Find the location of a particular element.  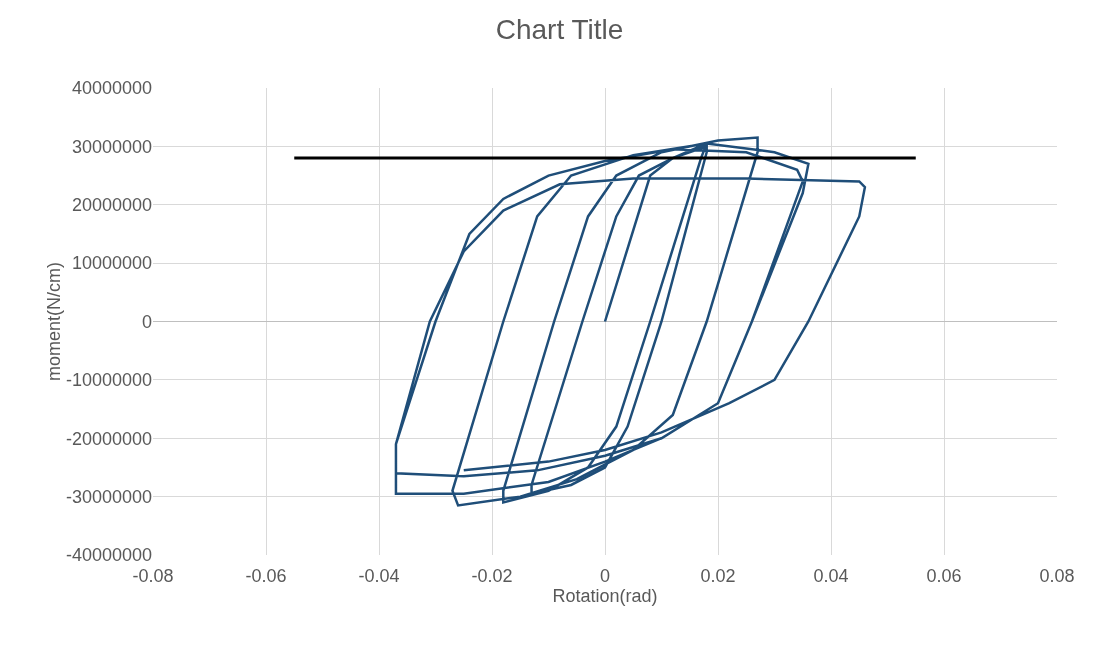

y-axis-title: moment(N/cm) is located at coordinates (54, 321).